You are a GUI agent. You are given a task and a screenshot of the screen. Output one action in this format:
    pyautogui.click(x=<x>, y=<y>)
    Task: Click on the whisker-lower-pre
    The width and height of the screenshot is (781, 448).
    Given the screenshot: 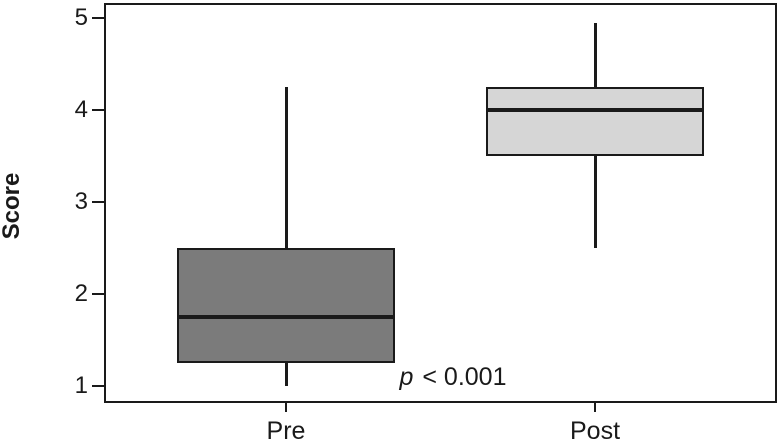 What is the action you would take?
    pyautogui.click(x=286, y=374)
    